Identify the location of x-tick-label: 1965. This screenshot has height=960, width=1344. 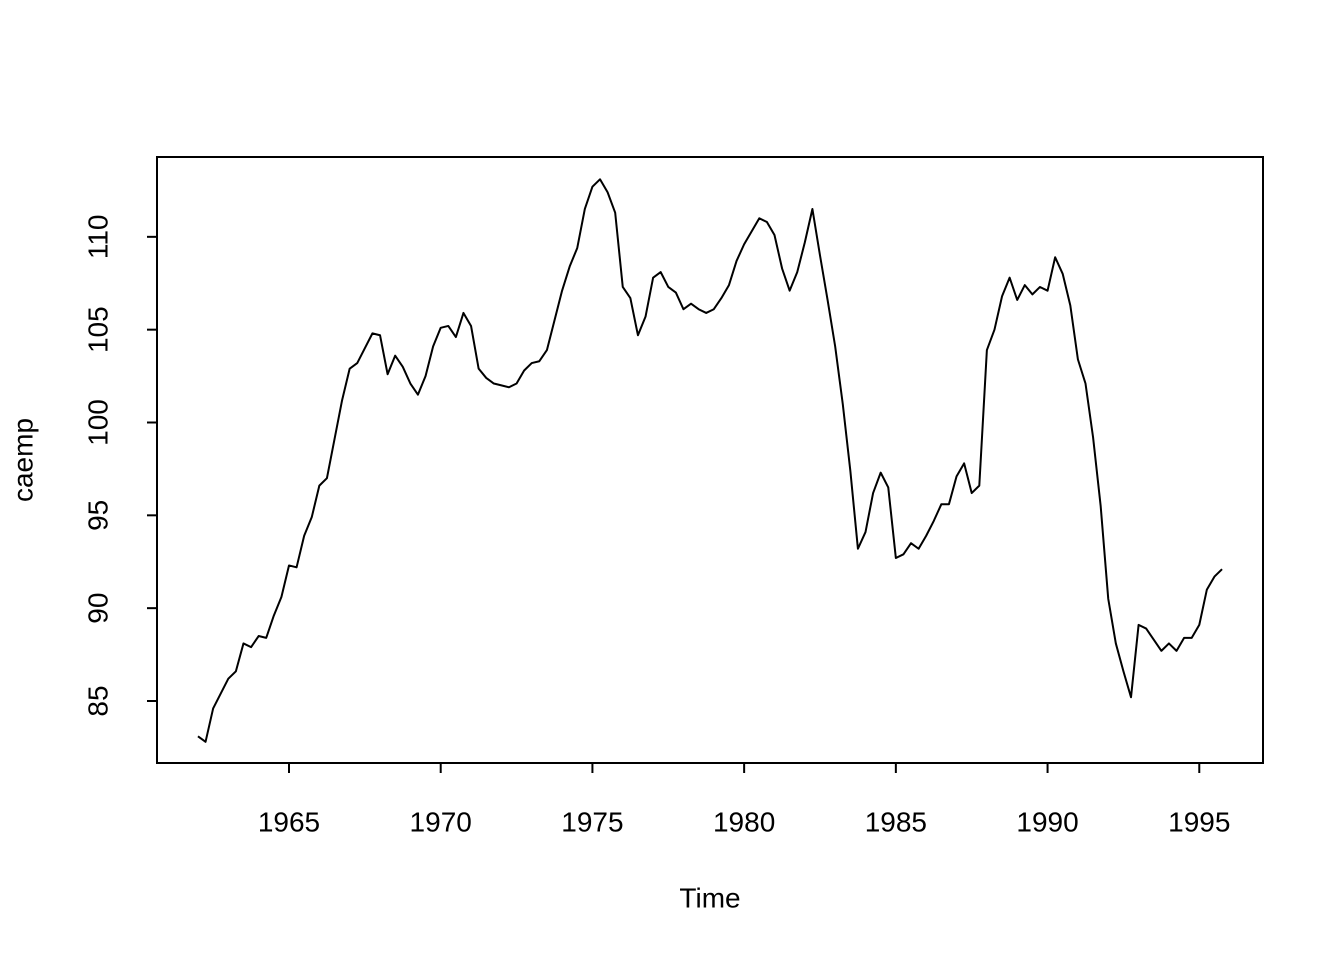
(289, 821).